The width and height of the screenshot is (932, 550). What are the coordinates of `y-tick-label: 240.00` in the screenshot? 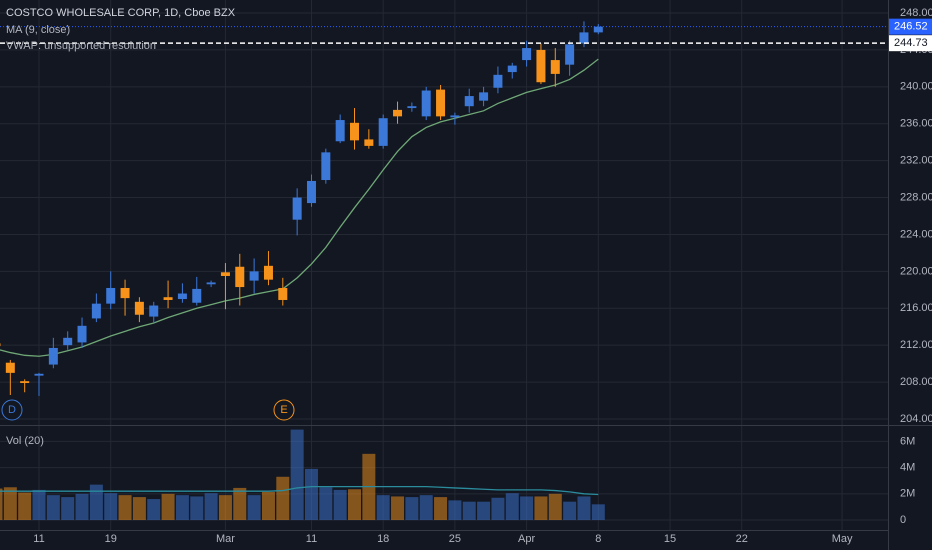 It's located at (916, 87).